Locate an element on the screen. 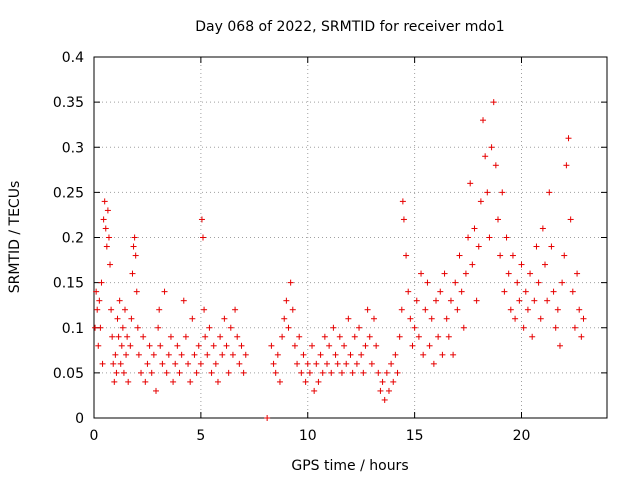 The image size is (640, 480). x-tick-label: 15 is located at coordinates (415, 436).